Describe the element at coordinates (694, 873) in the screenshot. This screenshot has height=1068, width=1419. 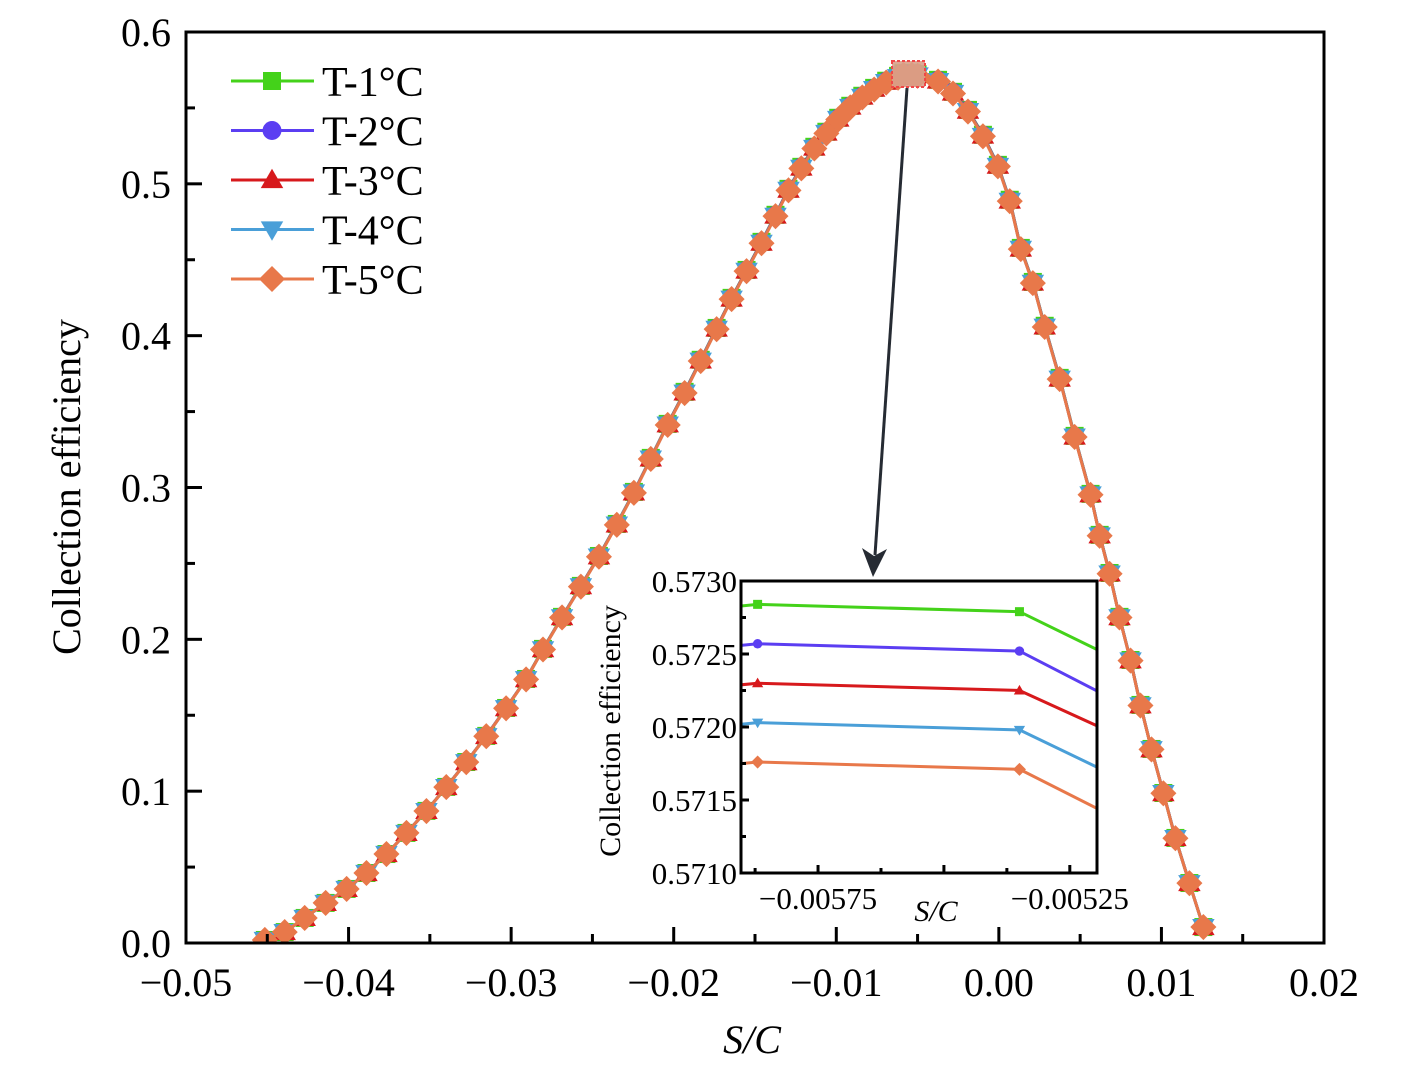
I see `inset-y-tick-label: 0.5710` at that location.